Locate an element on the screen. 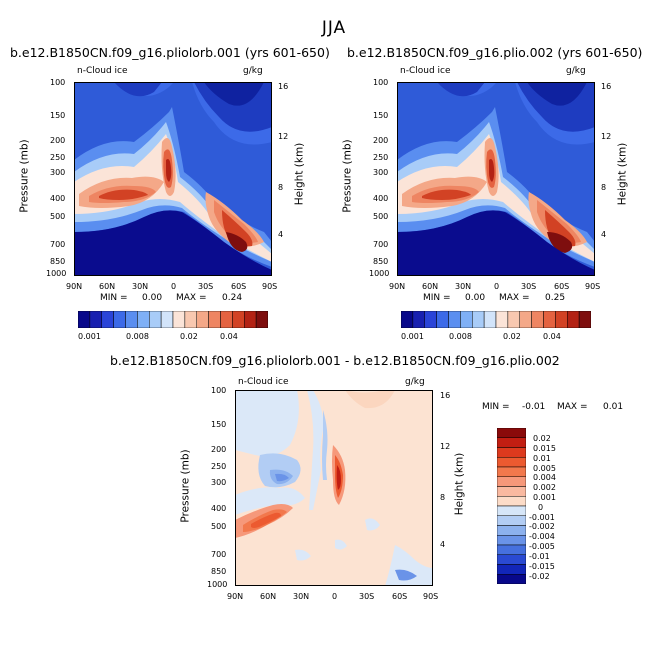 The width and height of the screenshot is (668, 668). panel3-ytick: 100 is located at coordinates (219, 390).